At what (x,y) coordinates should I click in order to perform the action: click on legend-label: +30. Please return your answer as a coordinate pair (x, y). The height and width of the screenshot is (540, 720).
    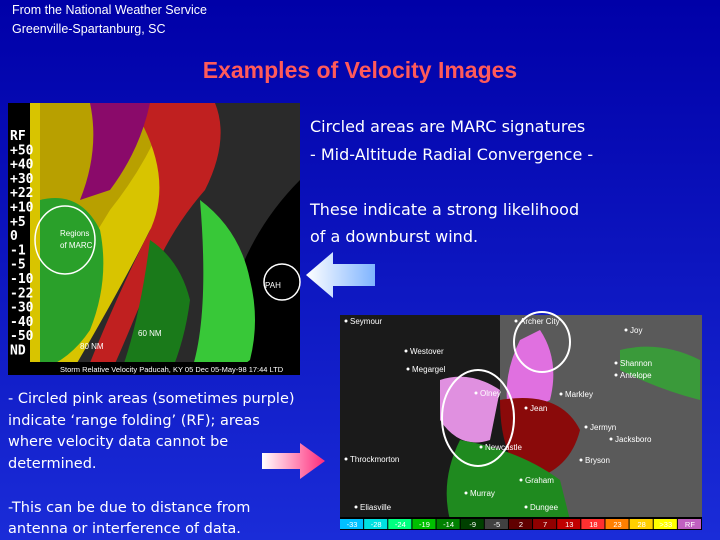
    Looking at the image, I should click on (22, 179).